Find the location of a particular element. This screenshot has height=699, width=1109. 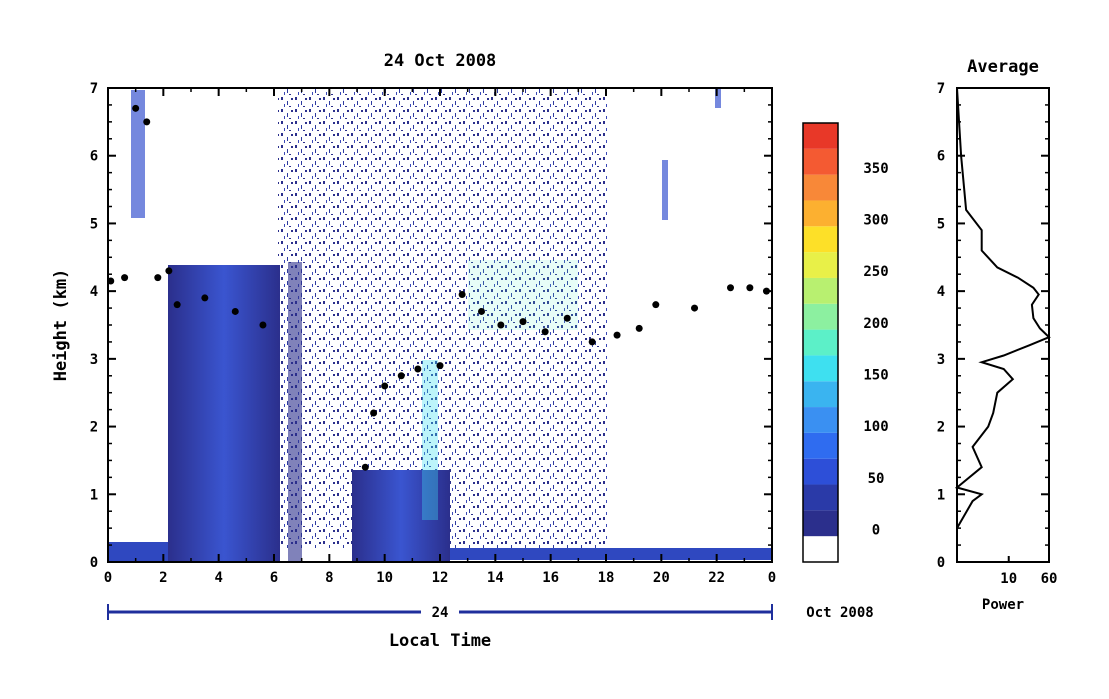

x-tick-label: 16 is located at coordinates (550, 578).